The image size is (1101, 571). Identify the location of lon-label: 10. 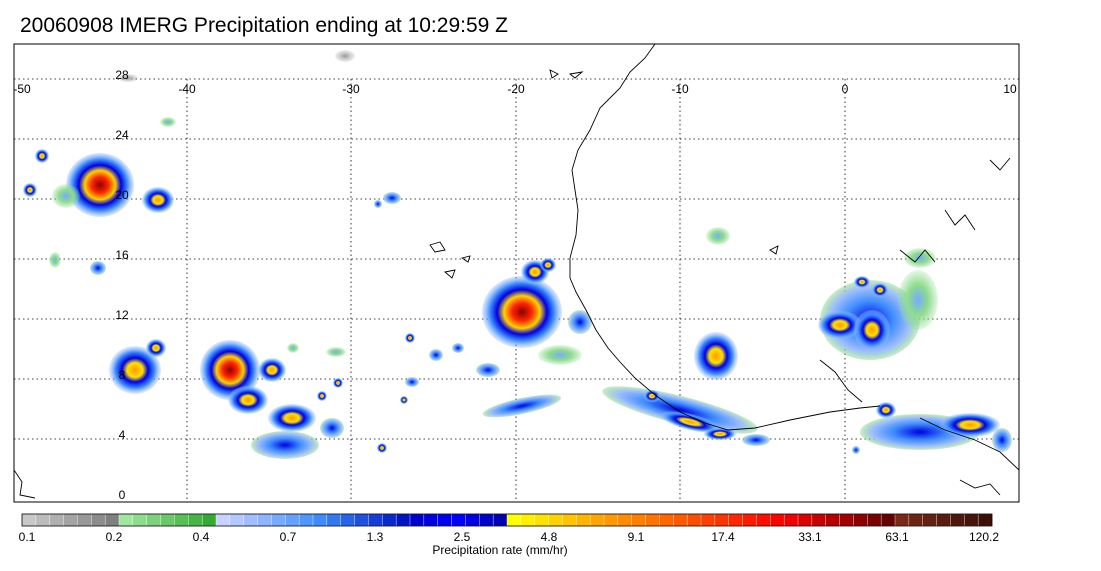
(1010, 89).